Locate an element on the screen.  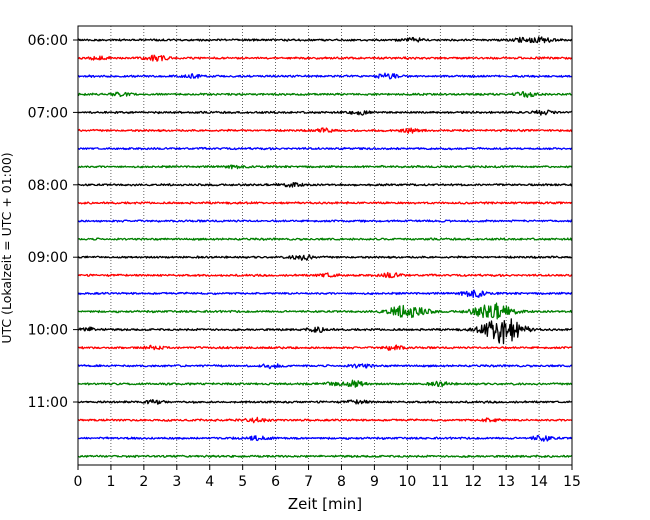
y-axis-label: UTC (Lokalzeit = UTC + 01:00) is located at coordinates (7, 247).